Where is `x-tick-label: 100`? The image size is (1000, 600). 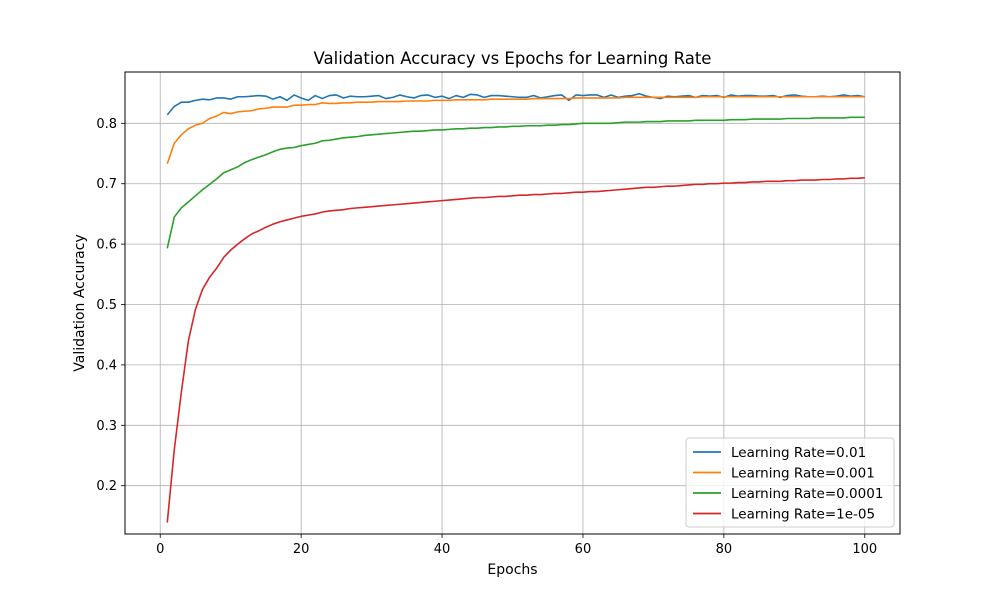 x-tick-label: 100 is located at coordinates (864, 549).